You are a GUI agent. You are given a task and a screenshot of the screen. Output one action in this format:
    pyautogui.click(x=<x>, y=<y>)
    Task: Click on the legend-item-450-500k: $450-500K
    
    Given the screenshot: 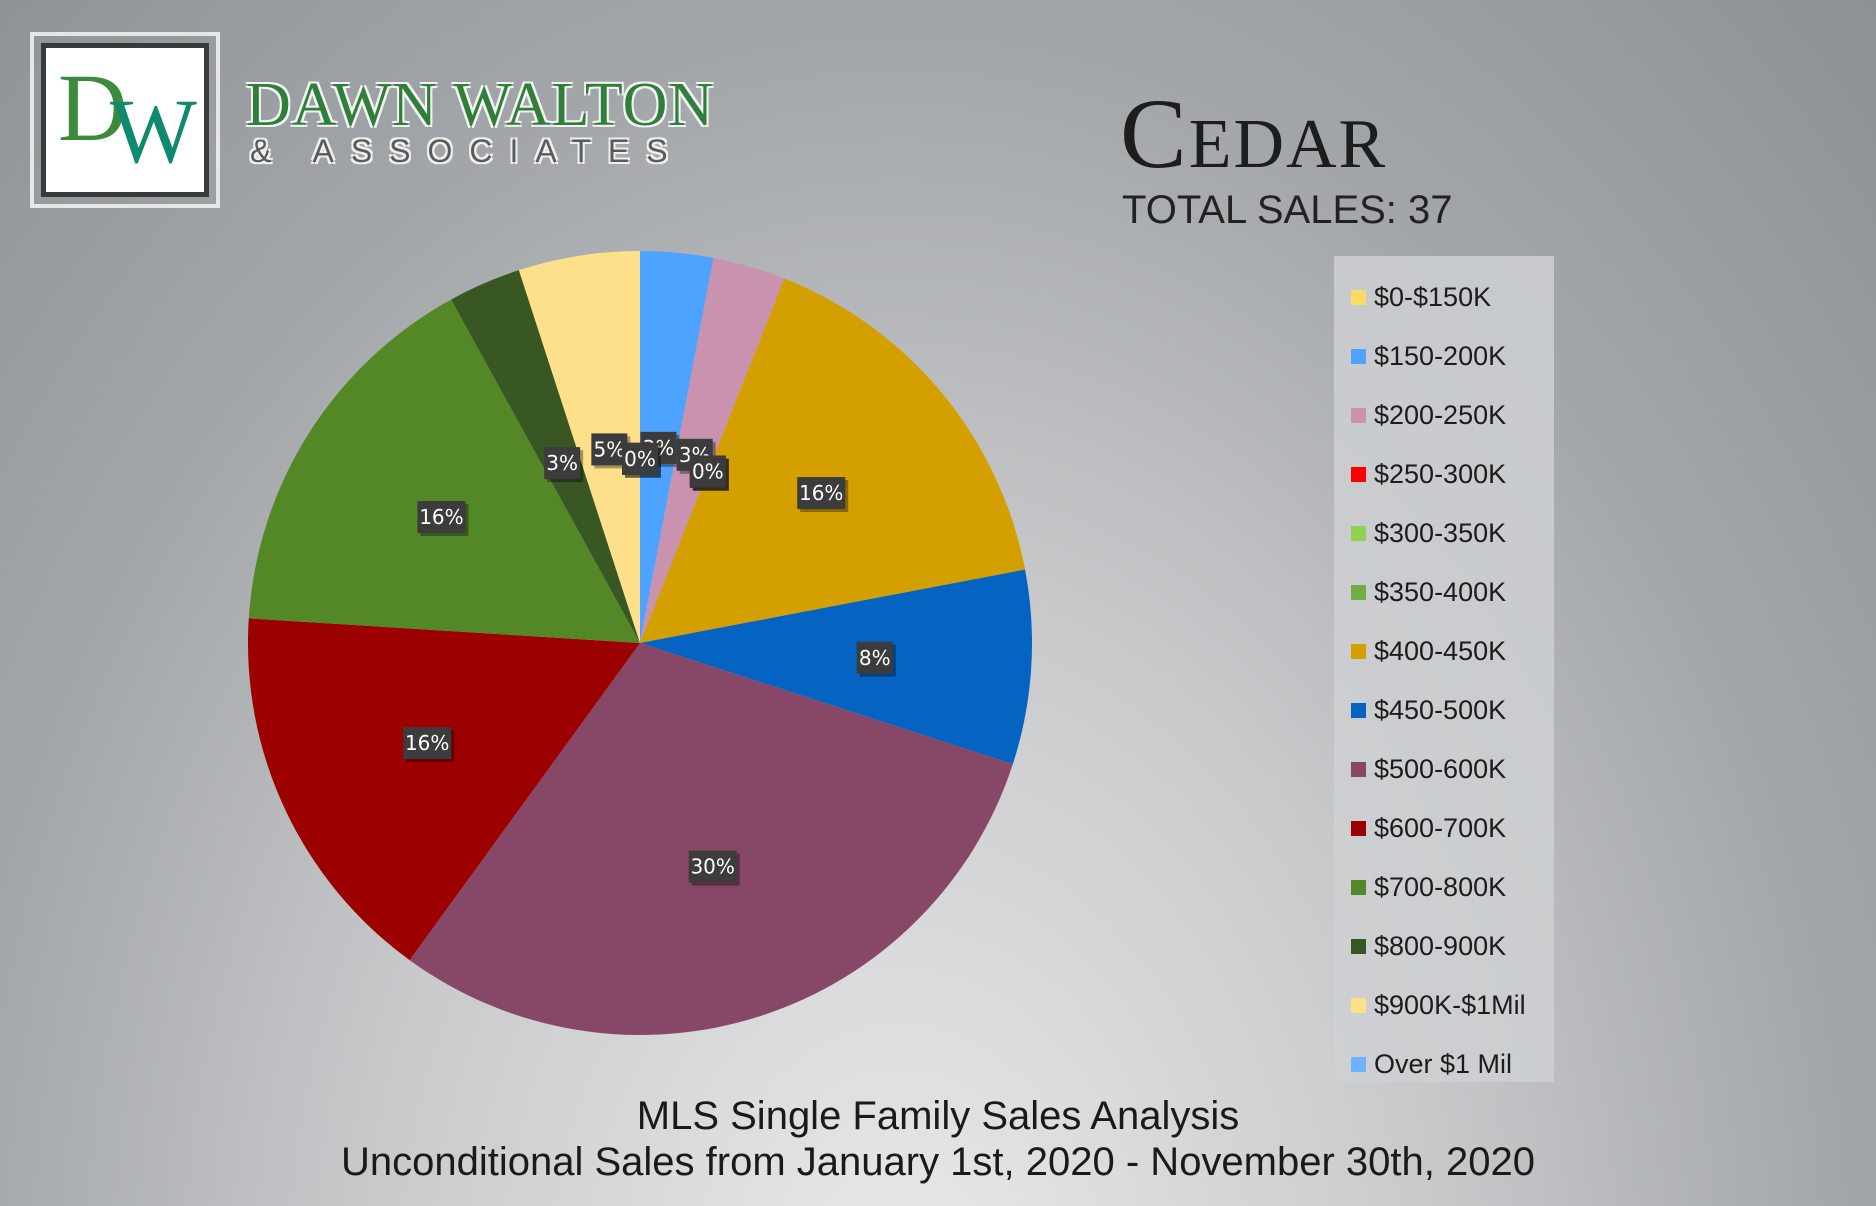 What is the action you would take?
    pyautogui.click(x=1444, y=710)
    